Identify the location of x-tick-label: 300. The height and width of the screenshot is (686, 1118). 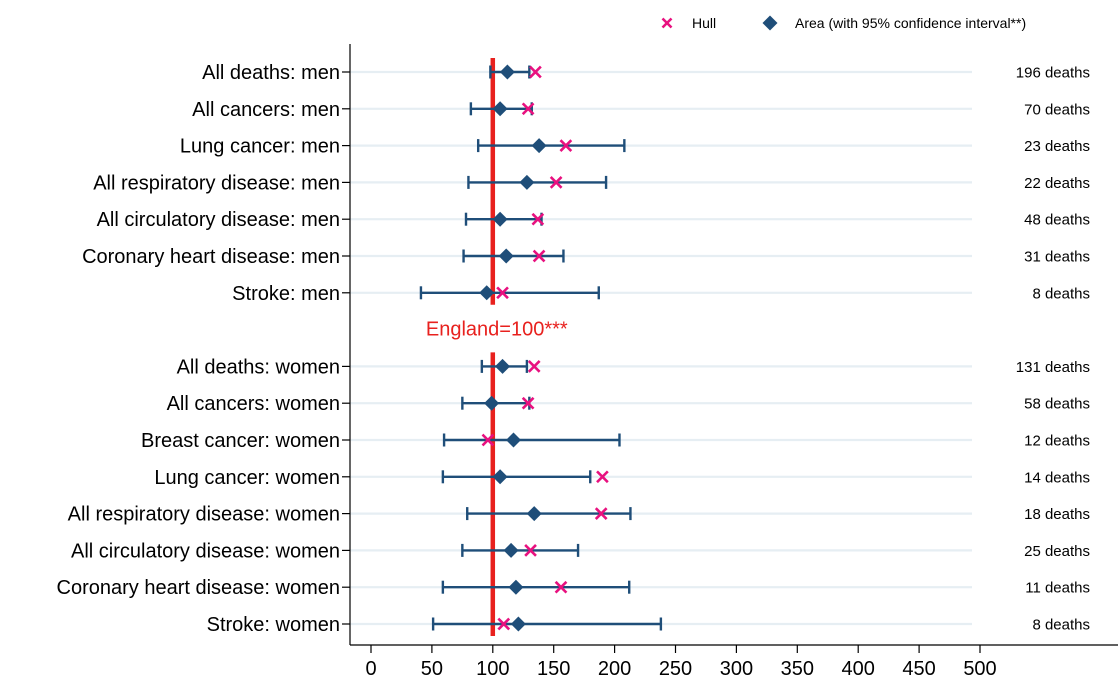
(736, 669).